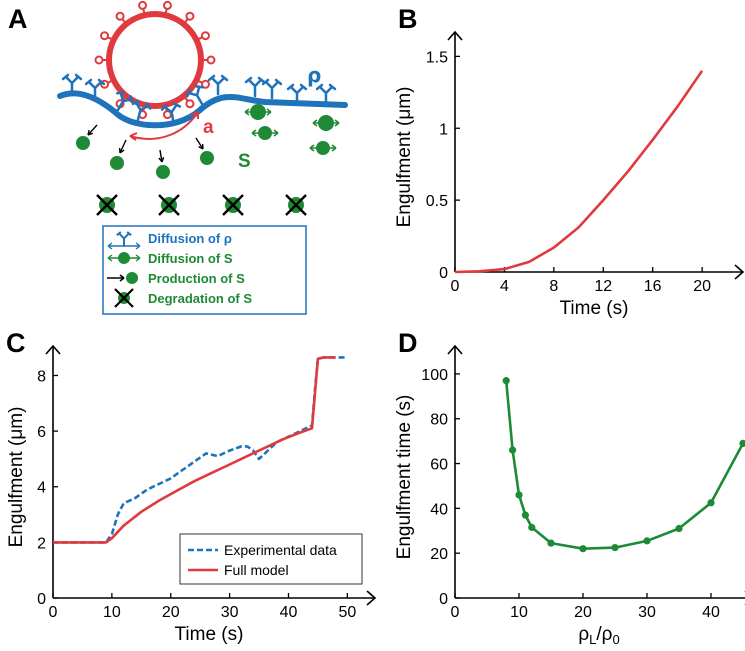  What do you see at coordinates (553, 286) in the screenshot?
I see `x-tick-label: 8` at bounding box center [553, 286].